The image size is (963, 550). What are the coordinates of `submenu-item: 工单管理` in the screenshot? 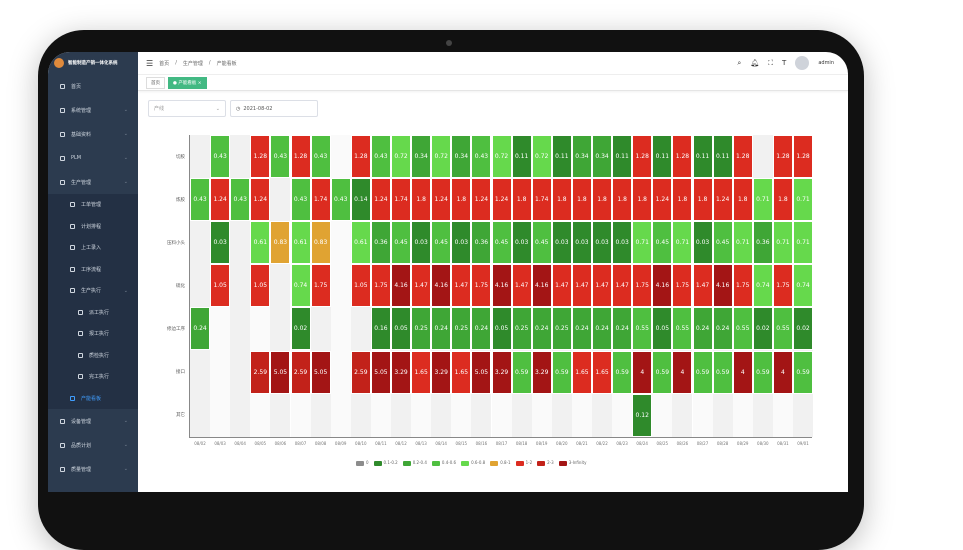 It's located at (93, 205).